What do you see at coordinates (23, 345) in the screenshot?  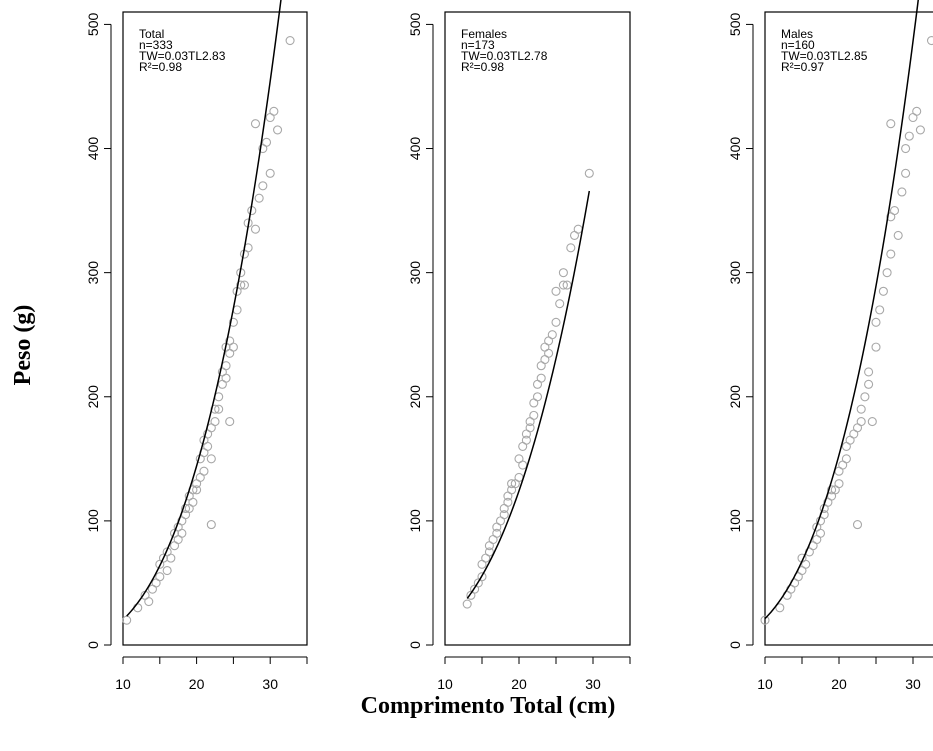 I see `figure-y-axis-label: Peso (g)` at bounding box center [23, 345].